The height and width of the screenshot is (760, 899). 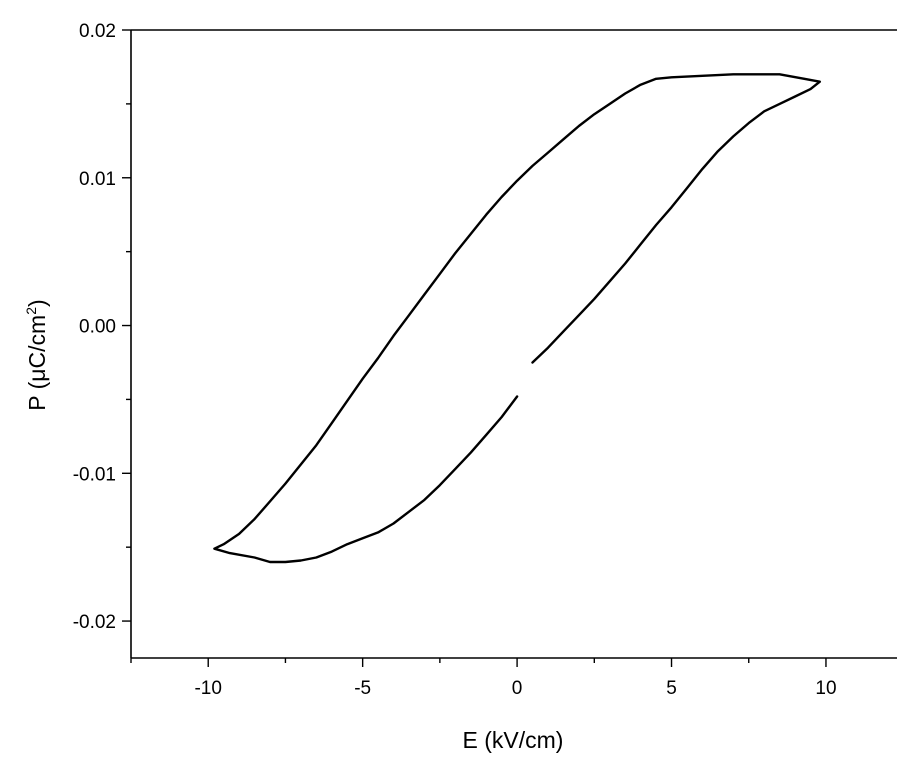 I want to click on y-tick-label: 0.00, so click(x=97, y=327).